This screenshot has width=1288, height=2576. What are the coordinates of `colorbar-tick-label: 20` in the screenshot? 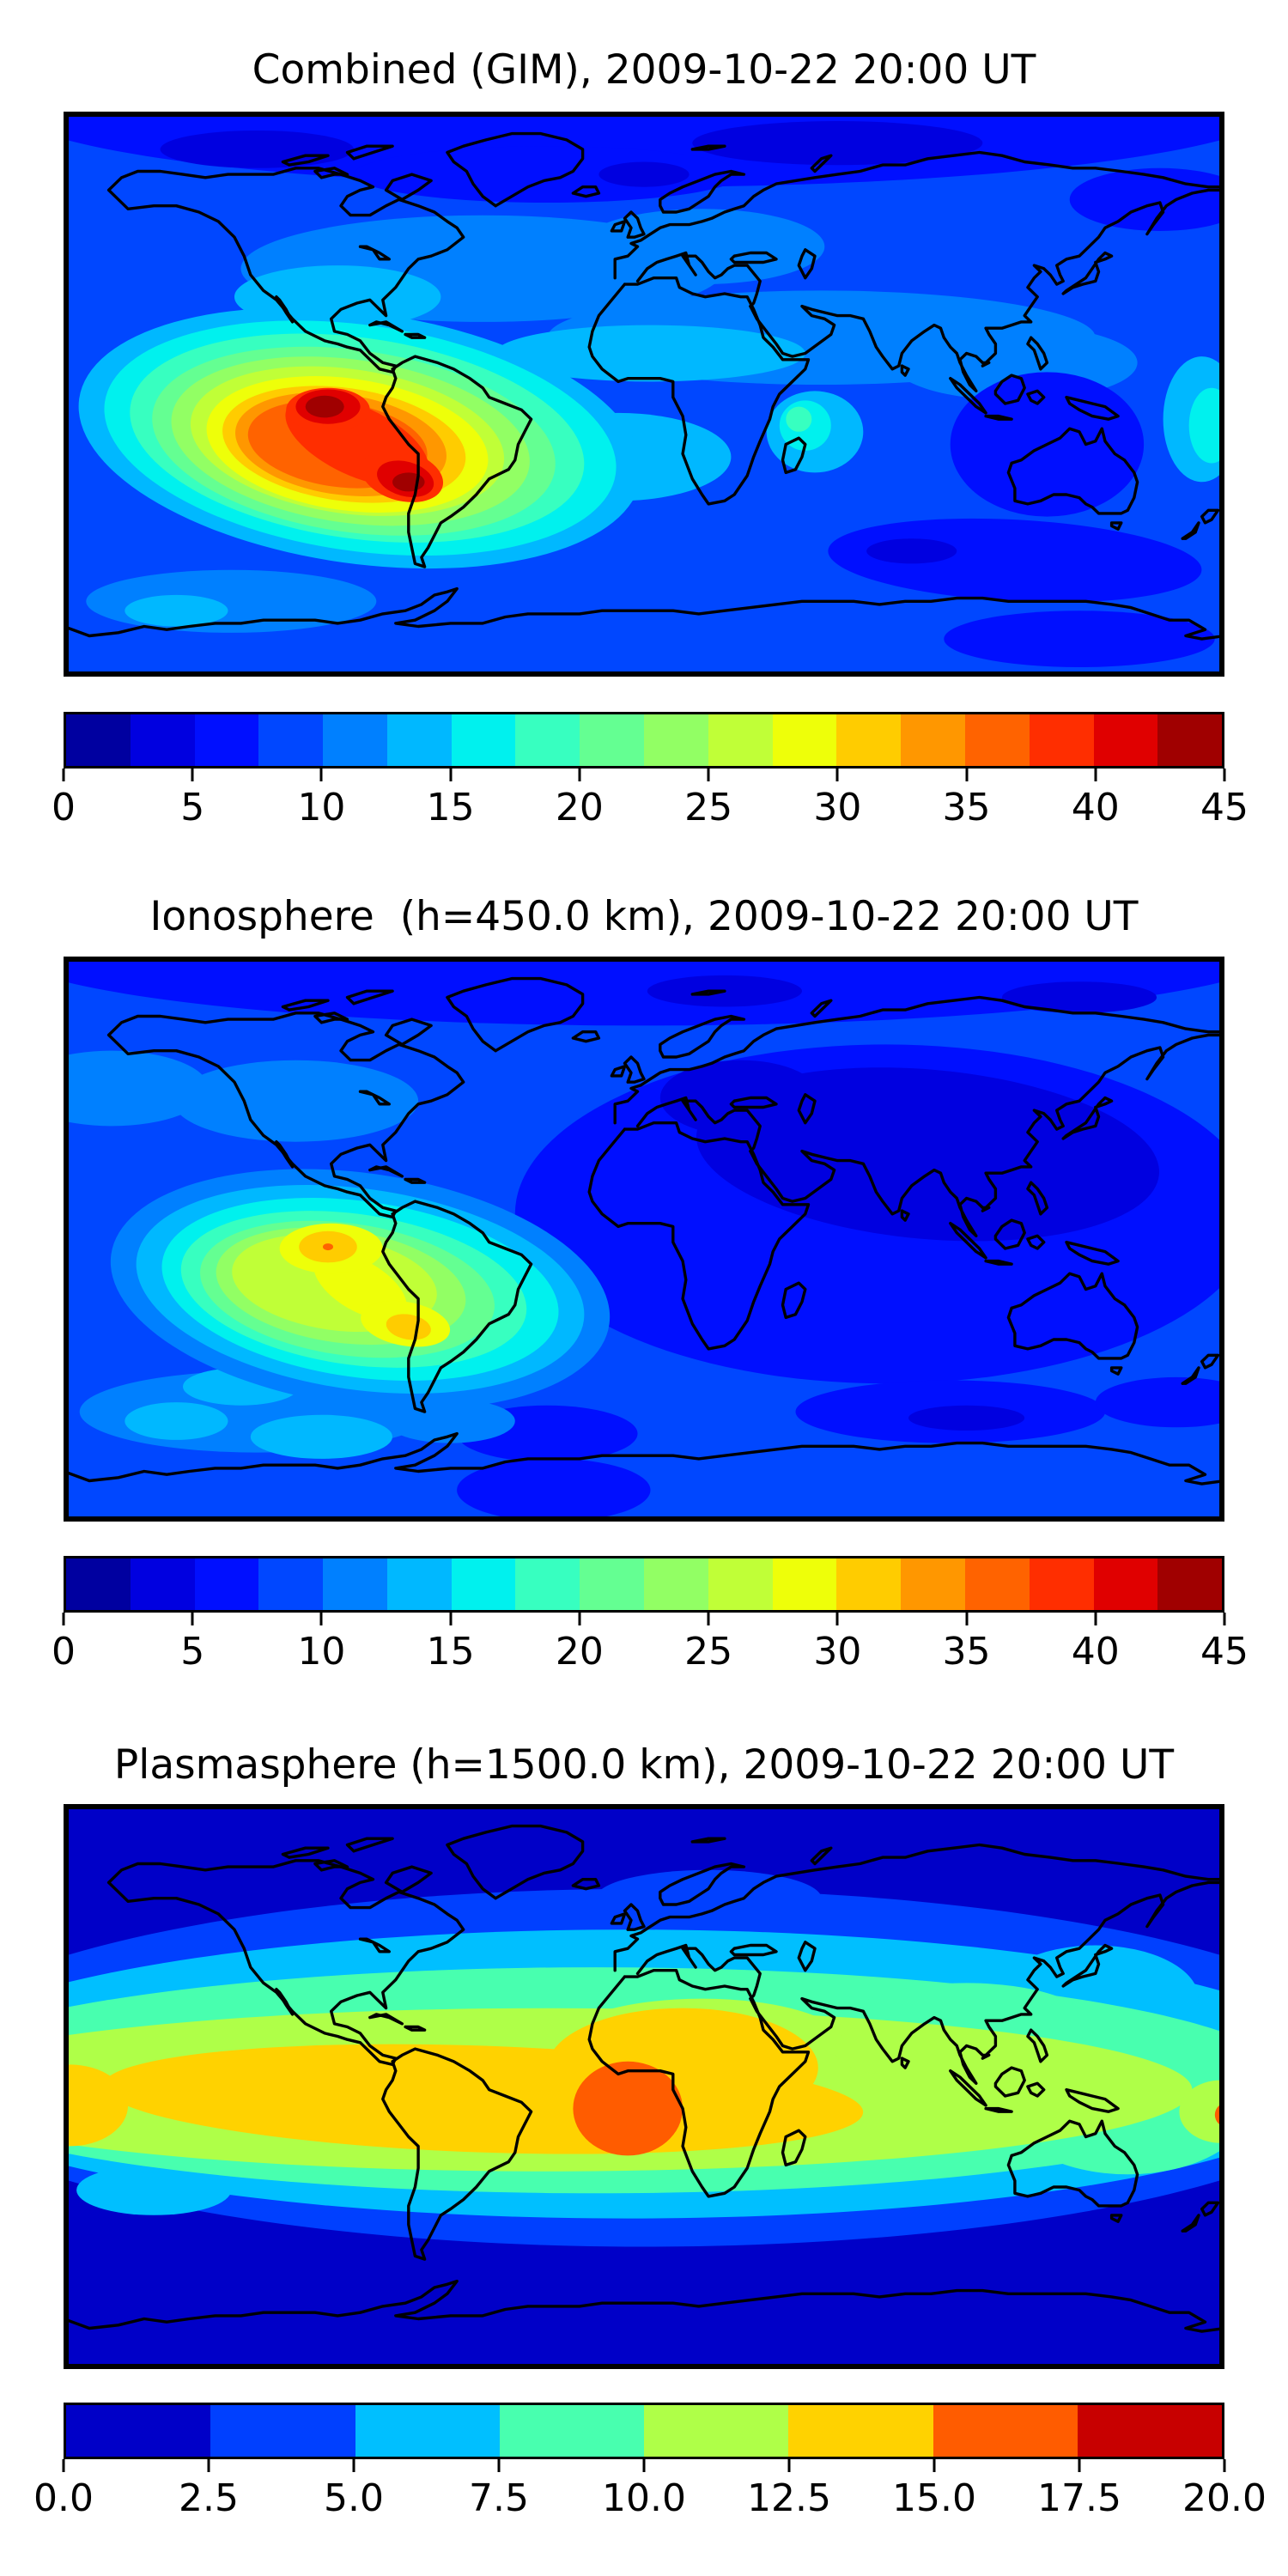 It's located at (579, 808).